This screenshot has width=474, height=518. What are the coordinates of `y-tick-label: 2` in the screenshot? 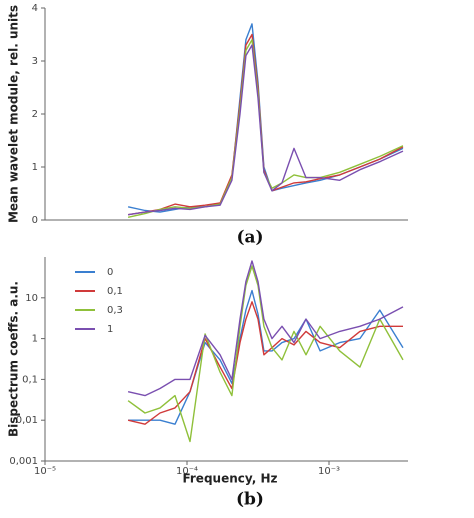 It's located at (35, 114).